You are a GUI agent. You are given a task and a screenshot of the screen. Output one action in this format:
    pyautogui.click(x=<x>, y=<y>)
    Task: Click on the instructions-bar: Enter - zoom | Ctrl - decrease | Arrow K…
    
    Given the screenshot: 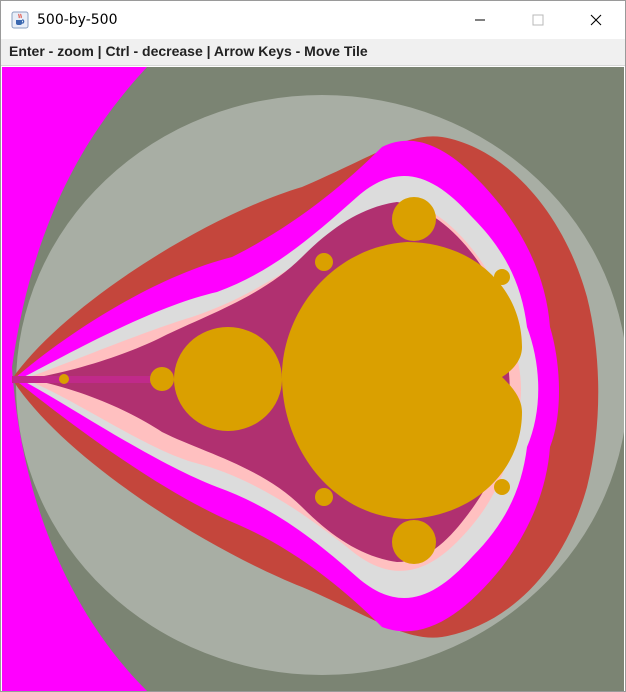 What is the action you would take?
    pyautogui.click(x=313, y=52)
    